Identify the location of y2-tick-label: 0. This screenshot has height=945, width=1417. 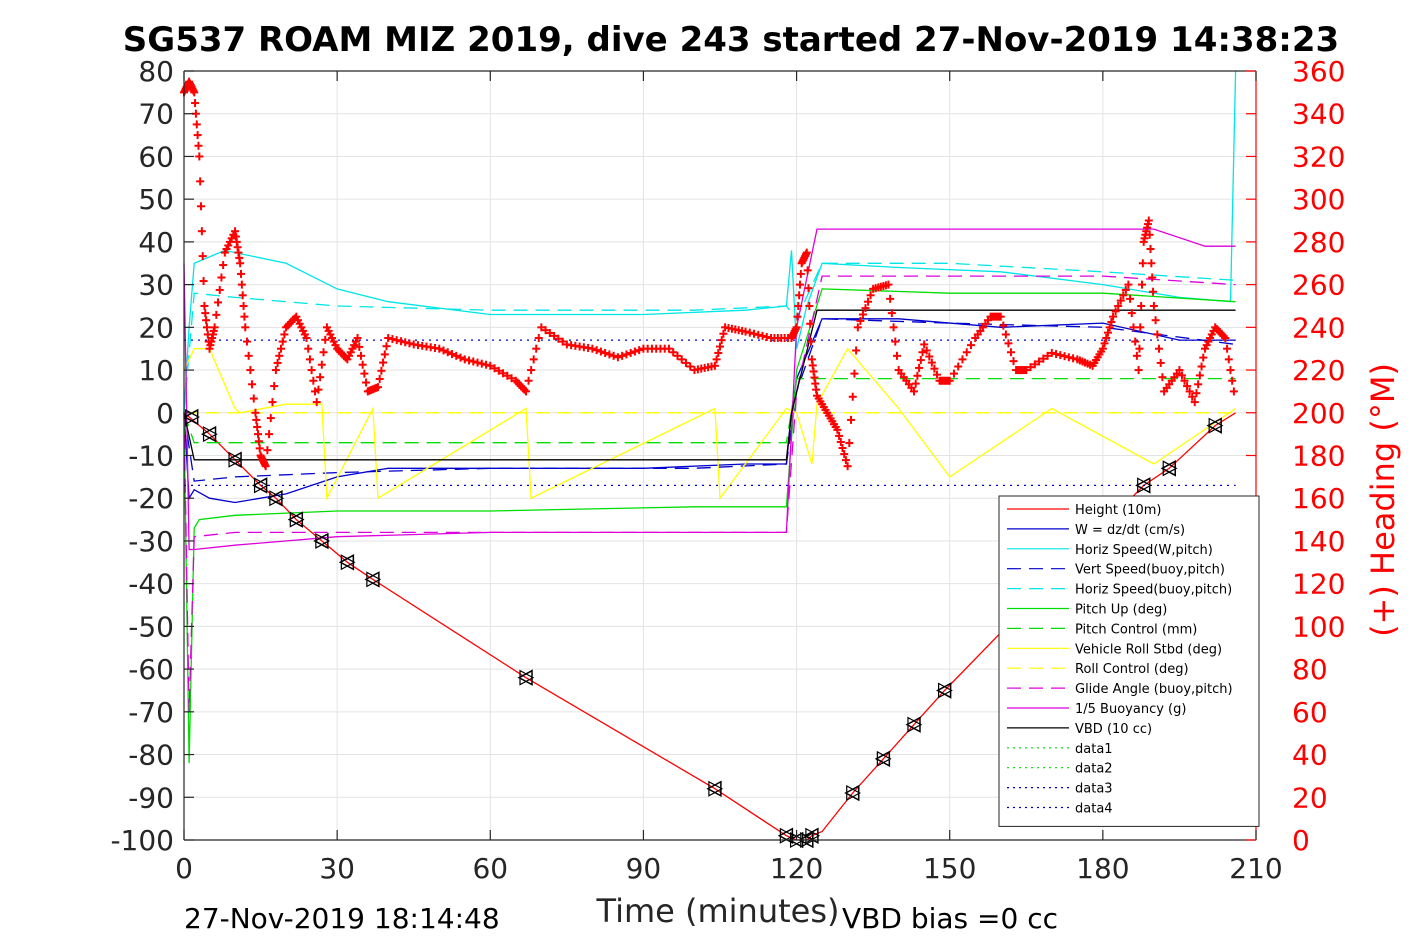
(1301, 840).